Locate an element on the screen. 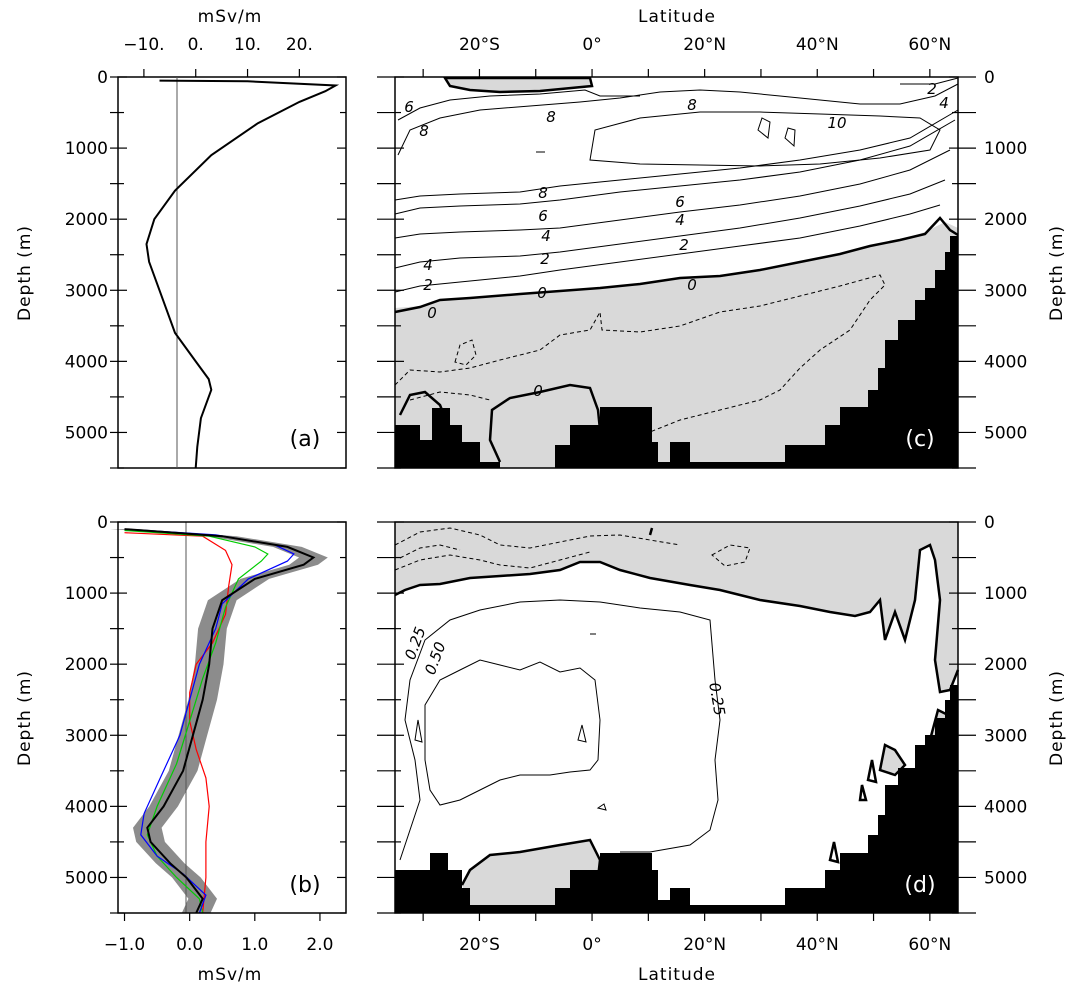 The image size is (1073, 991). y-tick-label: 5000 is located at coordinates (1005, 878).